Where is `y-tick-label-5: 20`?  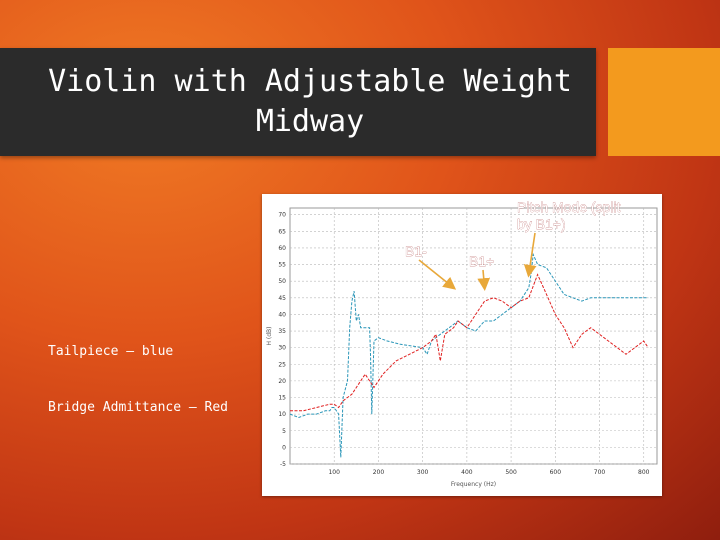
y-tick-label-5: 20 is located at coordinates (282, 381).